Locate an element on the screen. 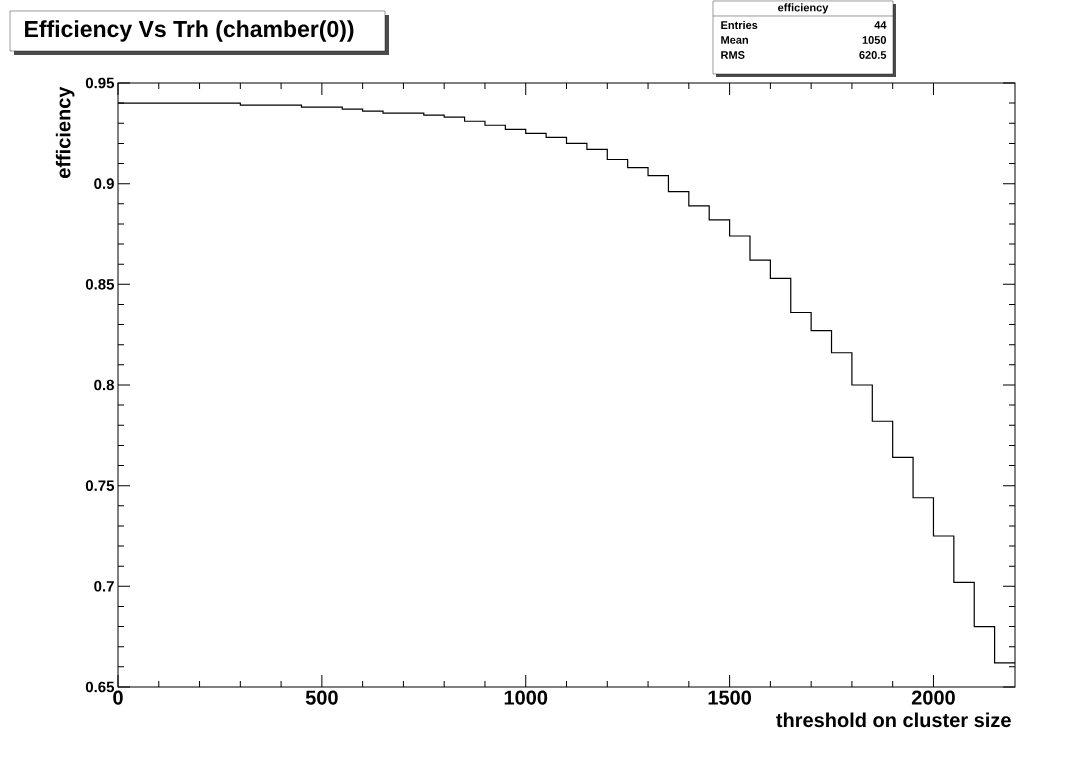 The image size is (1082, 759). chart-title: Efficiency Vs Trh (chamber(0)) is located at coordinates (189, 31).